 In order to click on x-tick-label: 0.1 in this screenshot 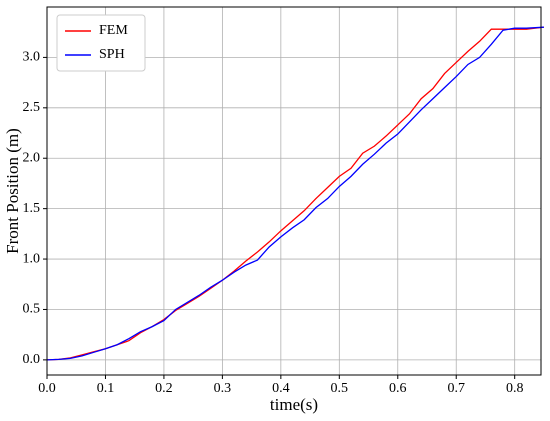, I will do `click(106, 388)`.